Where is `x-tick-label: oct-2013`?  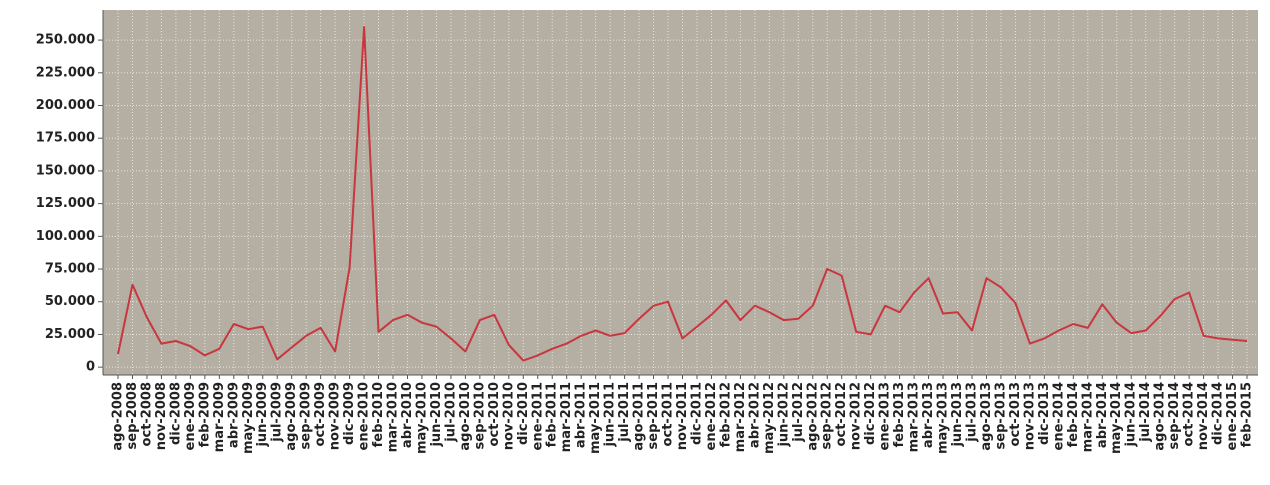 x-tick-label: oct-2013 is located at coordinates (1015, 414).